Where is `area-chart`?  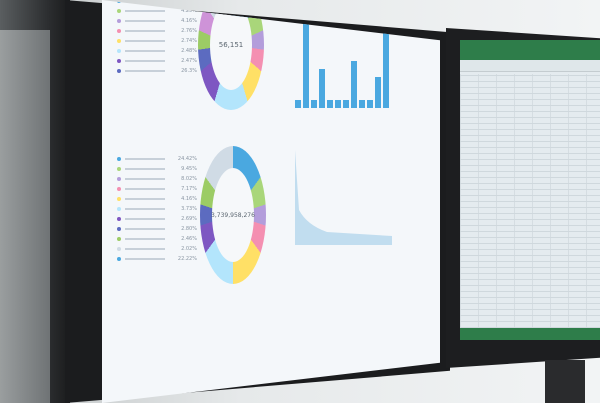
area-chart is located at coordinates (343, 197).